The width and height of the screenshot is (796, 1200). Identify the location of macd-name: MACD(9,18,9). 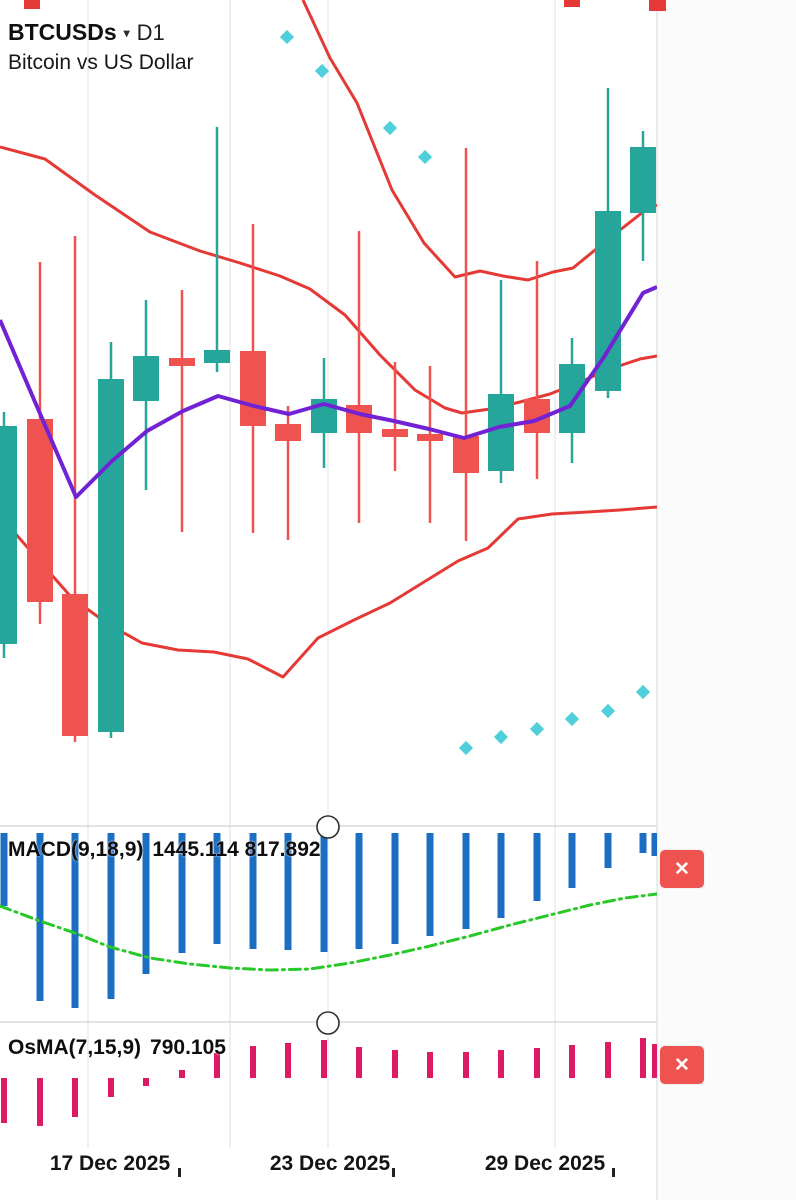
(76, 849).